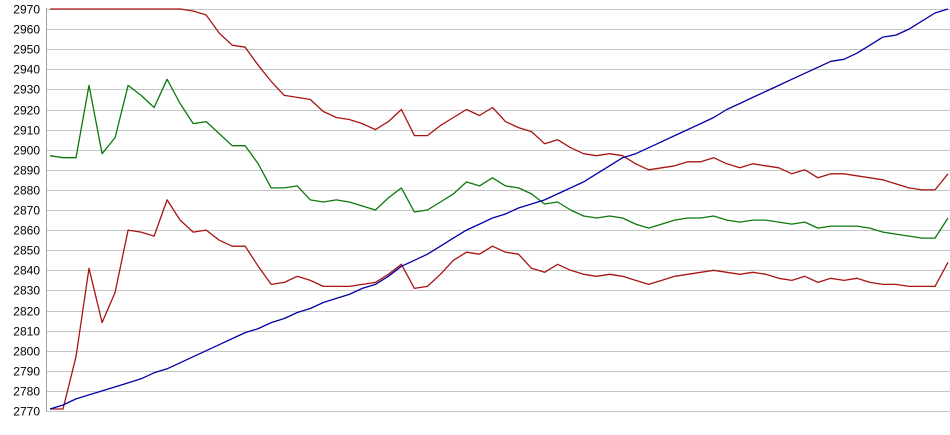 The width and height of the screenshot is (950, 435). Describe the element at coordinates (26, 291) in the screenshot. I see `y-tick-label: 2830` at that location.